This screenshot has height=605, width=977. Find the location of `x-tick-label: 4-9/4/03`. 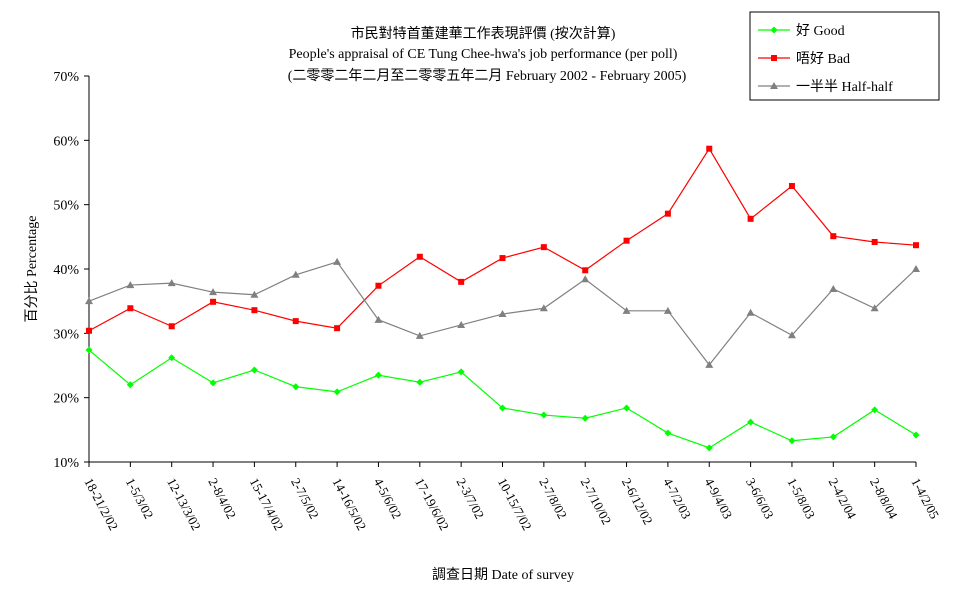

x-tick-label: 4-9/4/03 is located at coordinates (719, 498).